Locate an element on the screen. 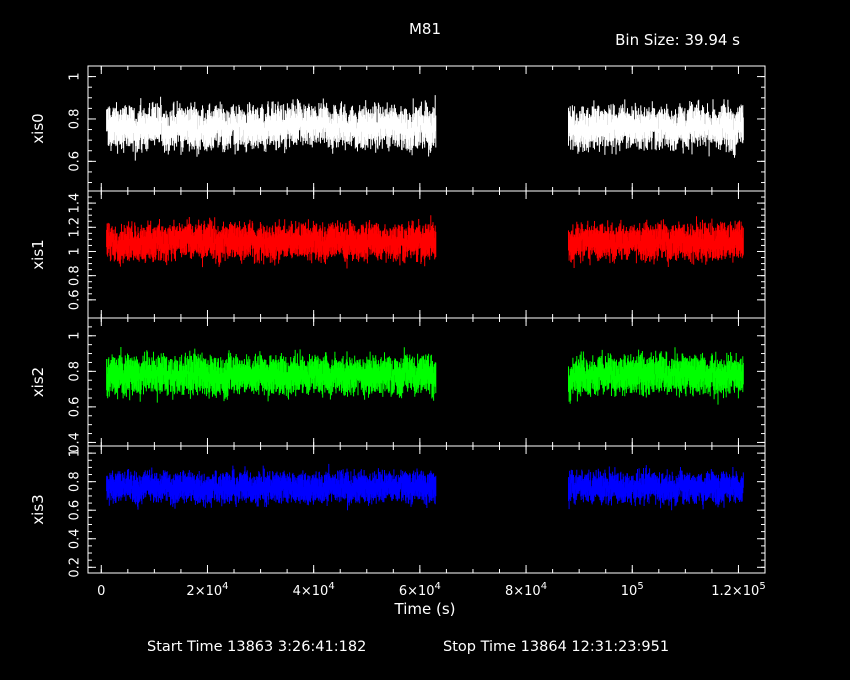  series-xis2 is located at coordinates (425, 376).